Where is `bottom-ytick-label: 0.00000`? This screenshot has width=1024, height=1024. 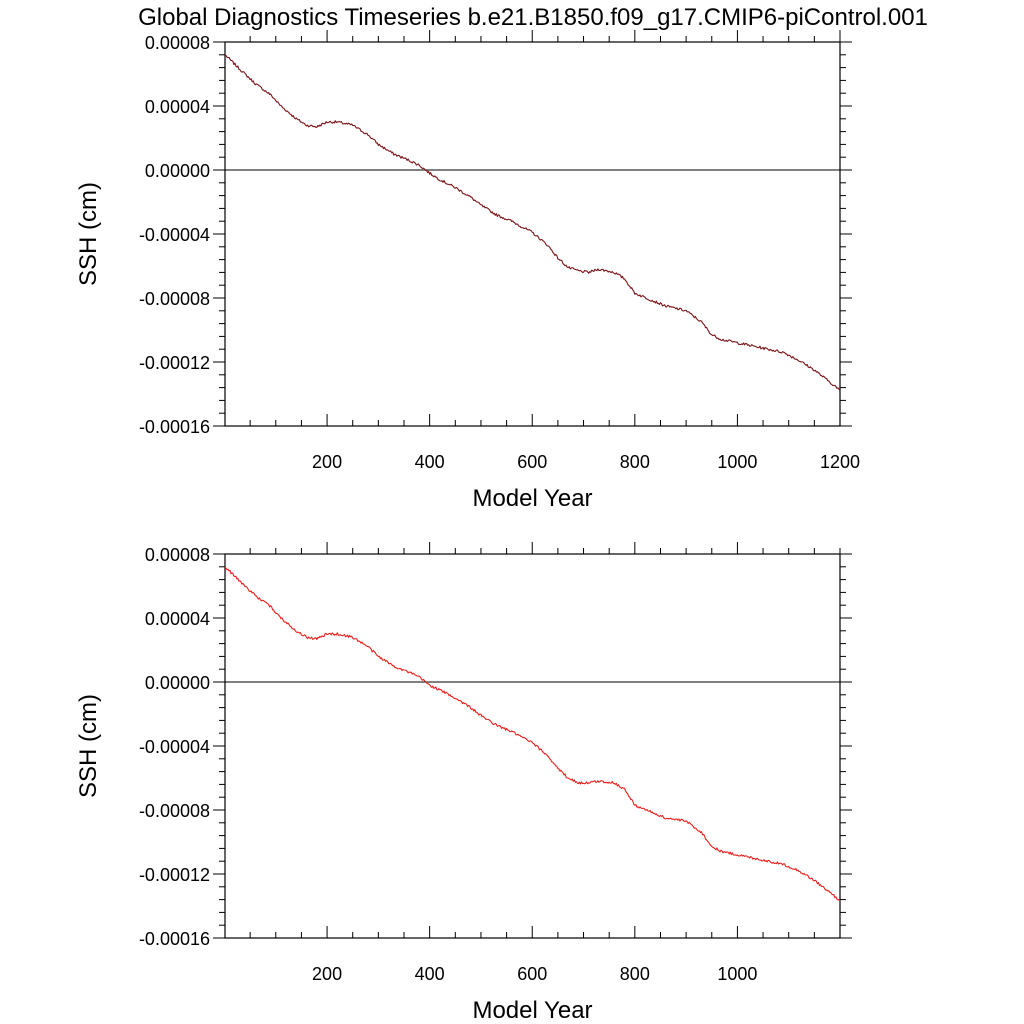
bottom-ytick-label: 0.00000 is located at coordinates (177, 683).